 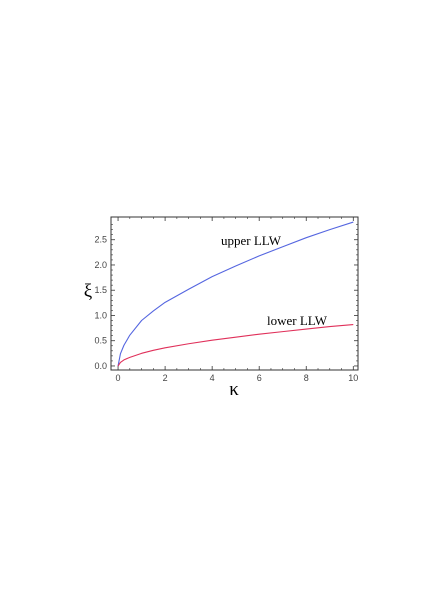 I want to click on annotation-upper-llw: upper LLW, so click(x=251, y=240).